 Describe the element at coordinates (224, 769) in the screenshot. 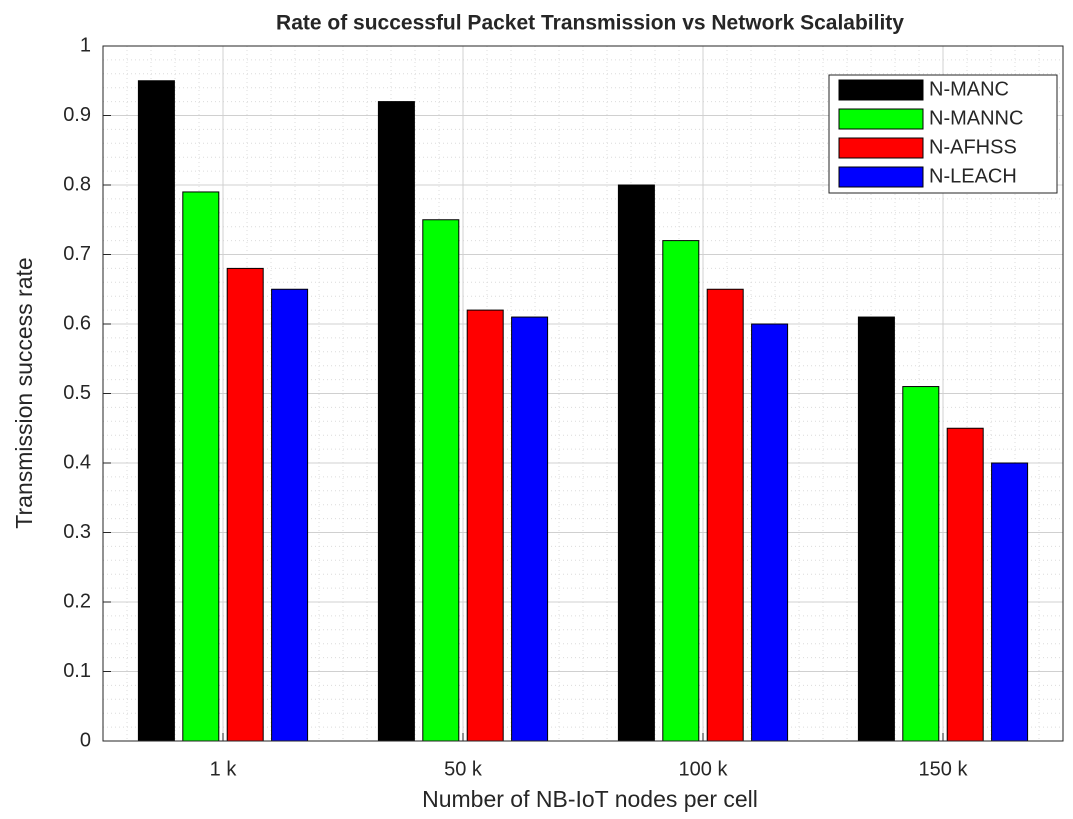

I see `x-tick-label: 1 k` at that location.